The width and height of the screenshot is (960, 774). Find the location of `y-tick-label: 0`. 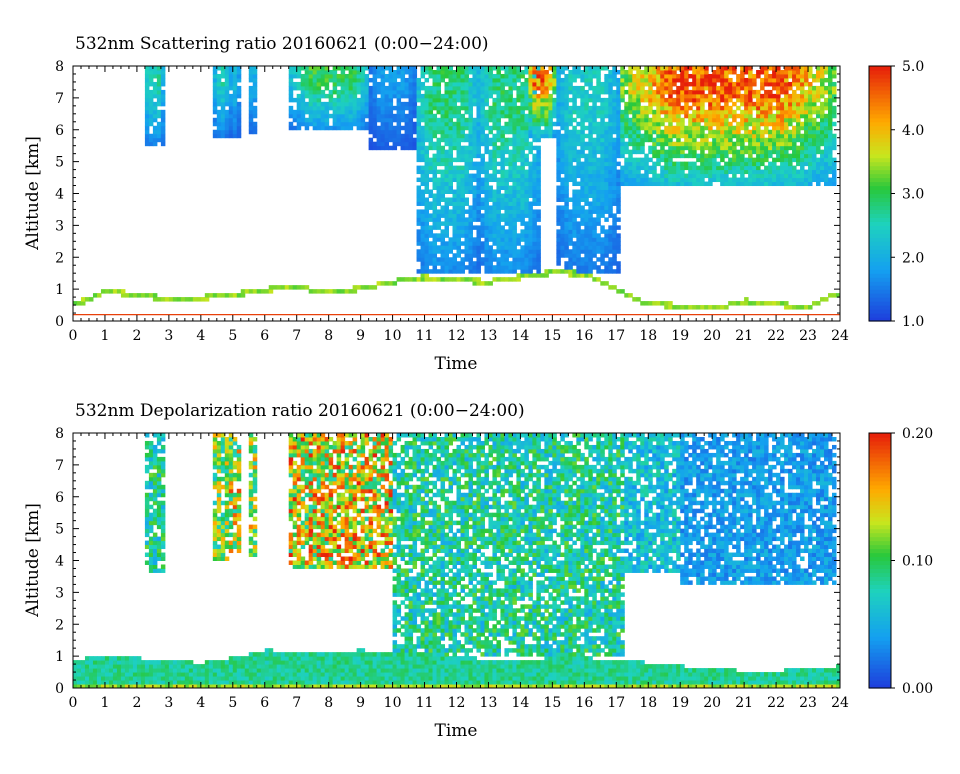

y-tick-label: 0 is located at coordinates (59, 689).